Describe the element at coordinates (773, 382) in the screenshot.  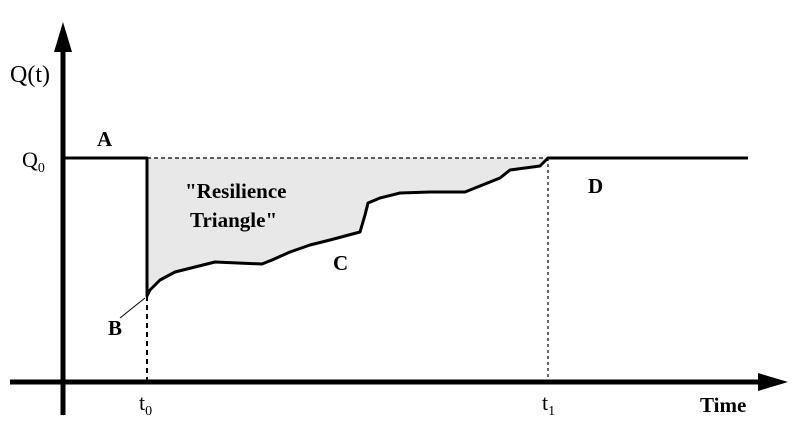
I see `x-axis-arrow` at that location.